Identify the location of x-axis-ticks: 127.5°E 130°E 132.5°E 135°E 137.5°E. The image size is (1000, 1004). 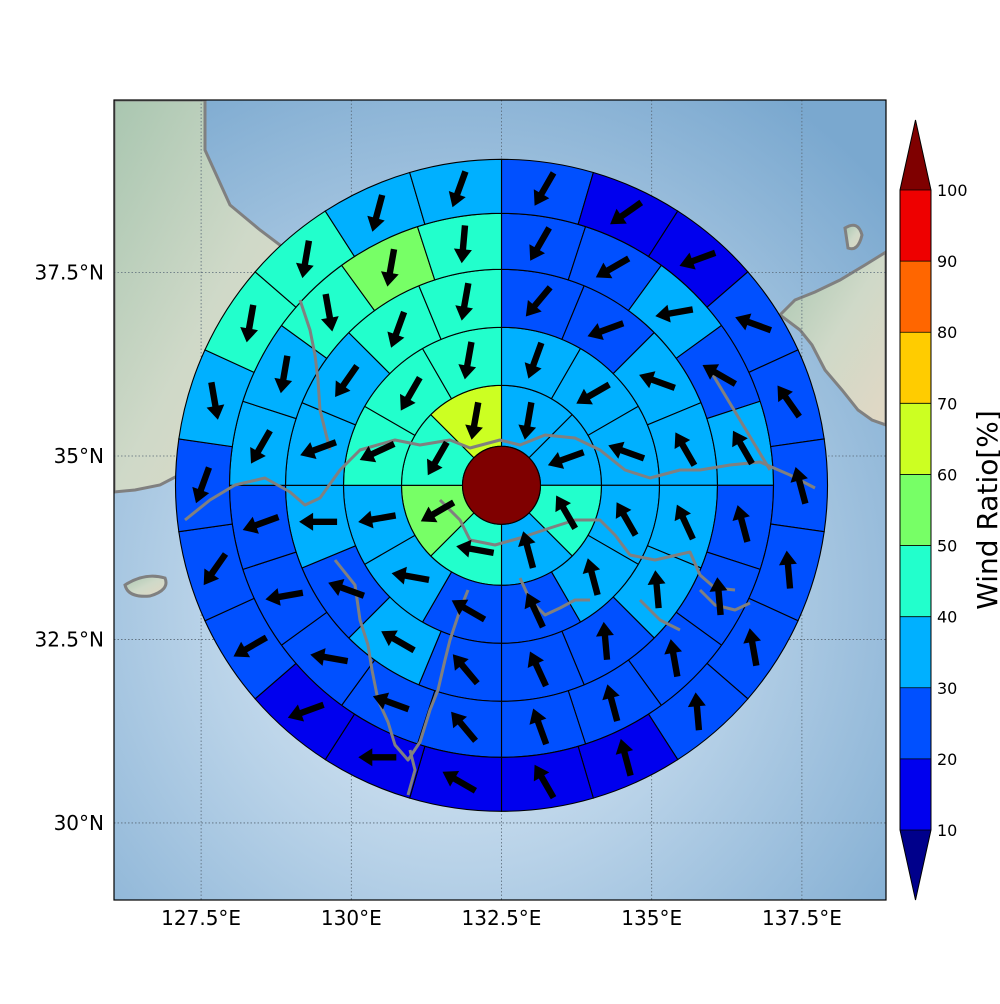
(501, 918).